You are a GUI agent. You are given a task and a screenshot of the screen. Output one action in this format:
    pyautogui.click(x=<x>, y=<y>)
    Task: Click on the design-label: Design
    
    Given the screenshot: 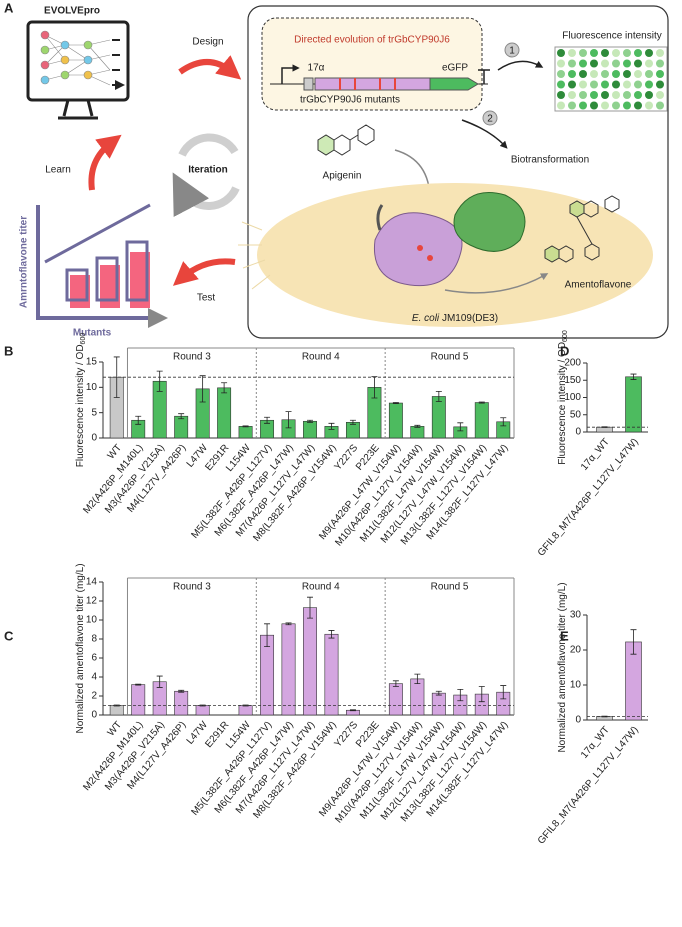 What is the action you would take?
    pyautogui.click(x=207, y=42)
    